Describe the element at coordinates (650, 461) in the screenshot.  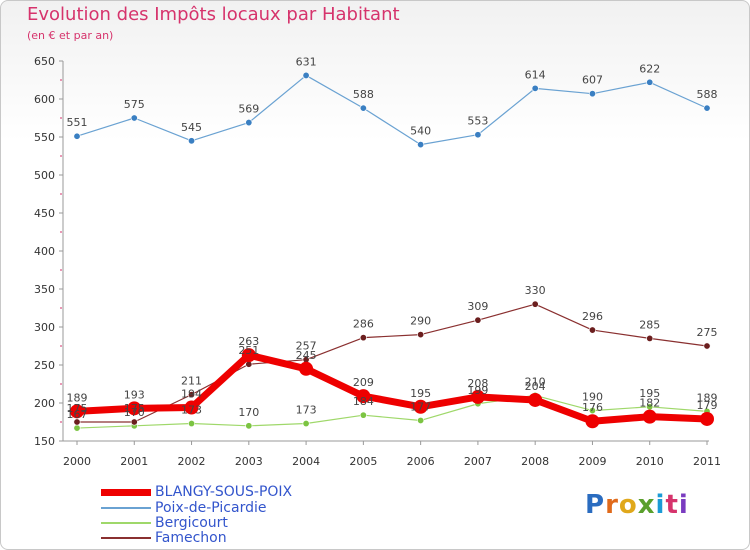
I see `x-tick-label: 2010` at that location.